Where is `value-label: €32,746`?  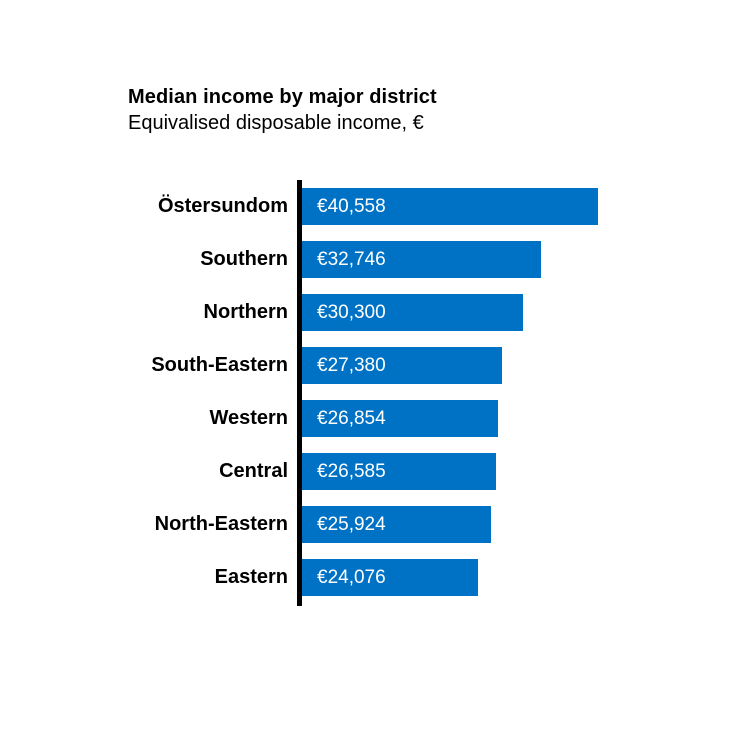
value-label: €32,746 is located at coordinates (351, 259).